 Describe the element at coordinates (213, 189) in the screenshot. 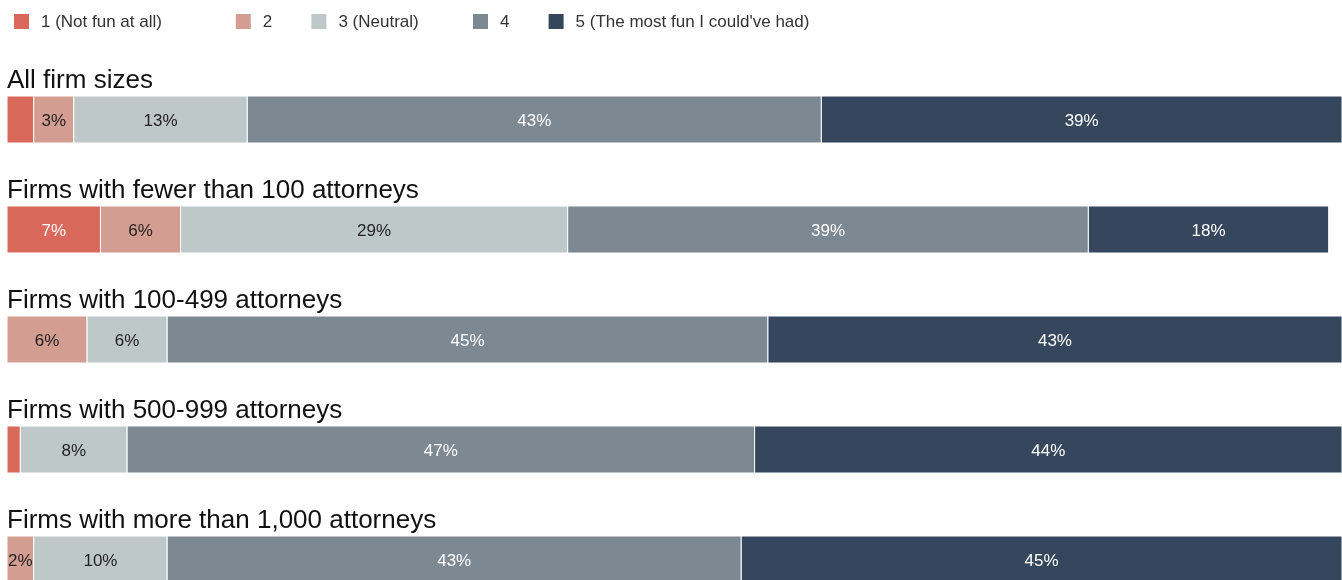

I see `y-tick-label: Firms with fewer than 100 attorneys` at that location.